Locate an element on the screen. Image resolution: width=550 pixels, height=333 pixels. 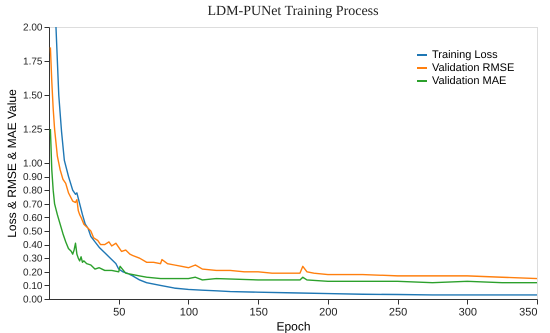
x-tick-label: 100 is located at coordinates (189, 312).